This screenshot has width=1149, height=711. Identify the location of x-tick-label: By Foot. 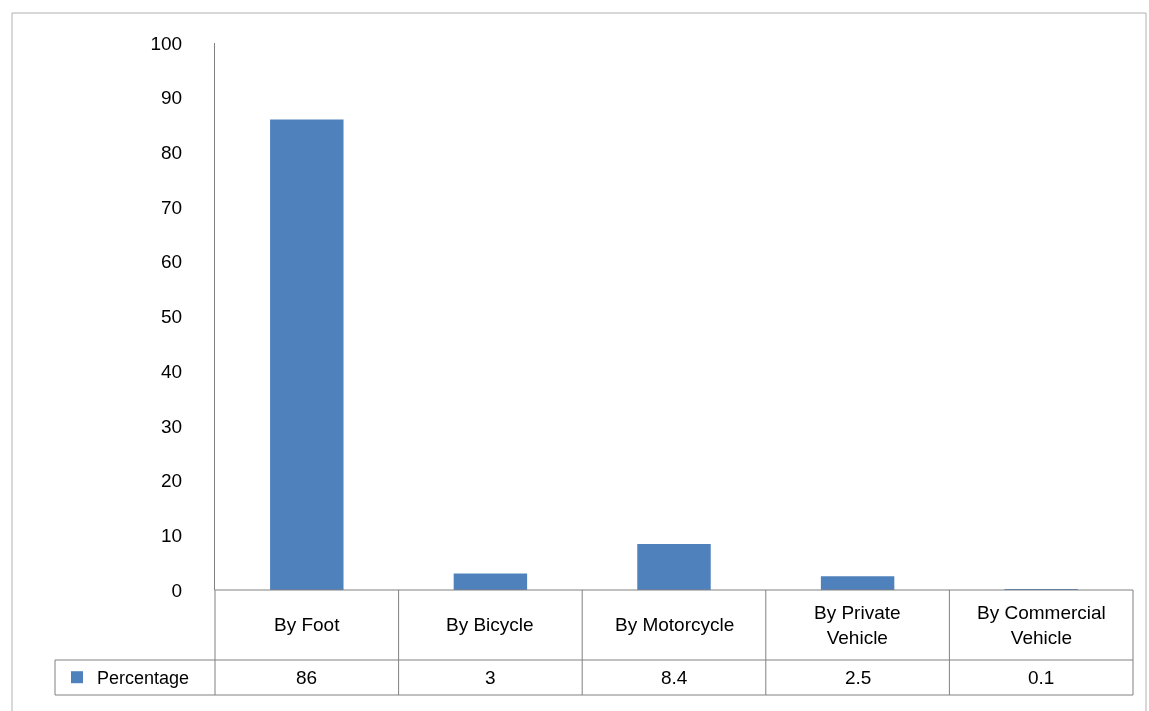
(307, 624).